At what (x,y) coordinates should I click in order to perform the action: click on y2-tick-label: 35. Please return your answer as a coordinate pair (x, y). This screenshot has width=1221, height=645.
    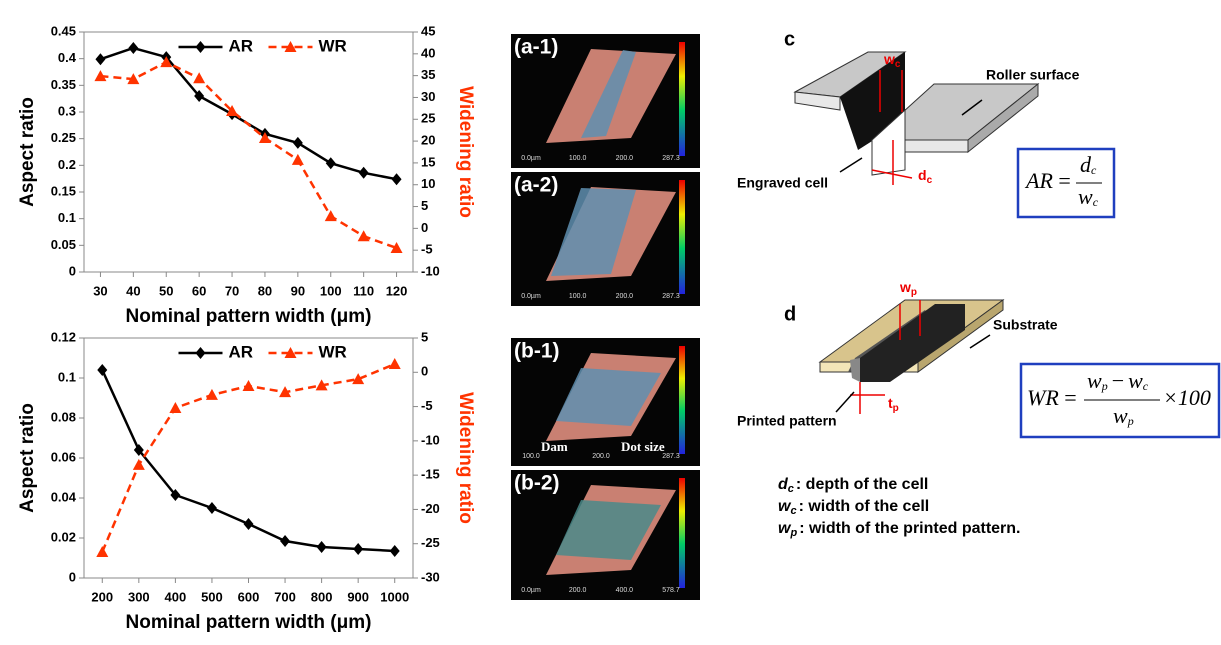
    Looking at the image, I should click on (428, 74).